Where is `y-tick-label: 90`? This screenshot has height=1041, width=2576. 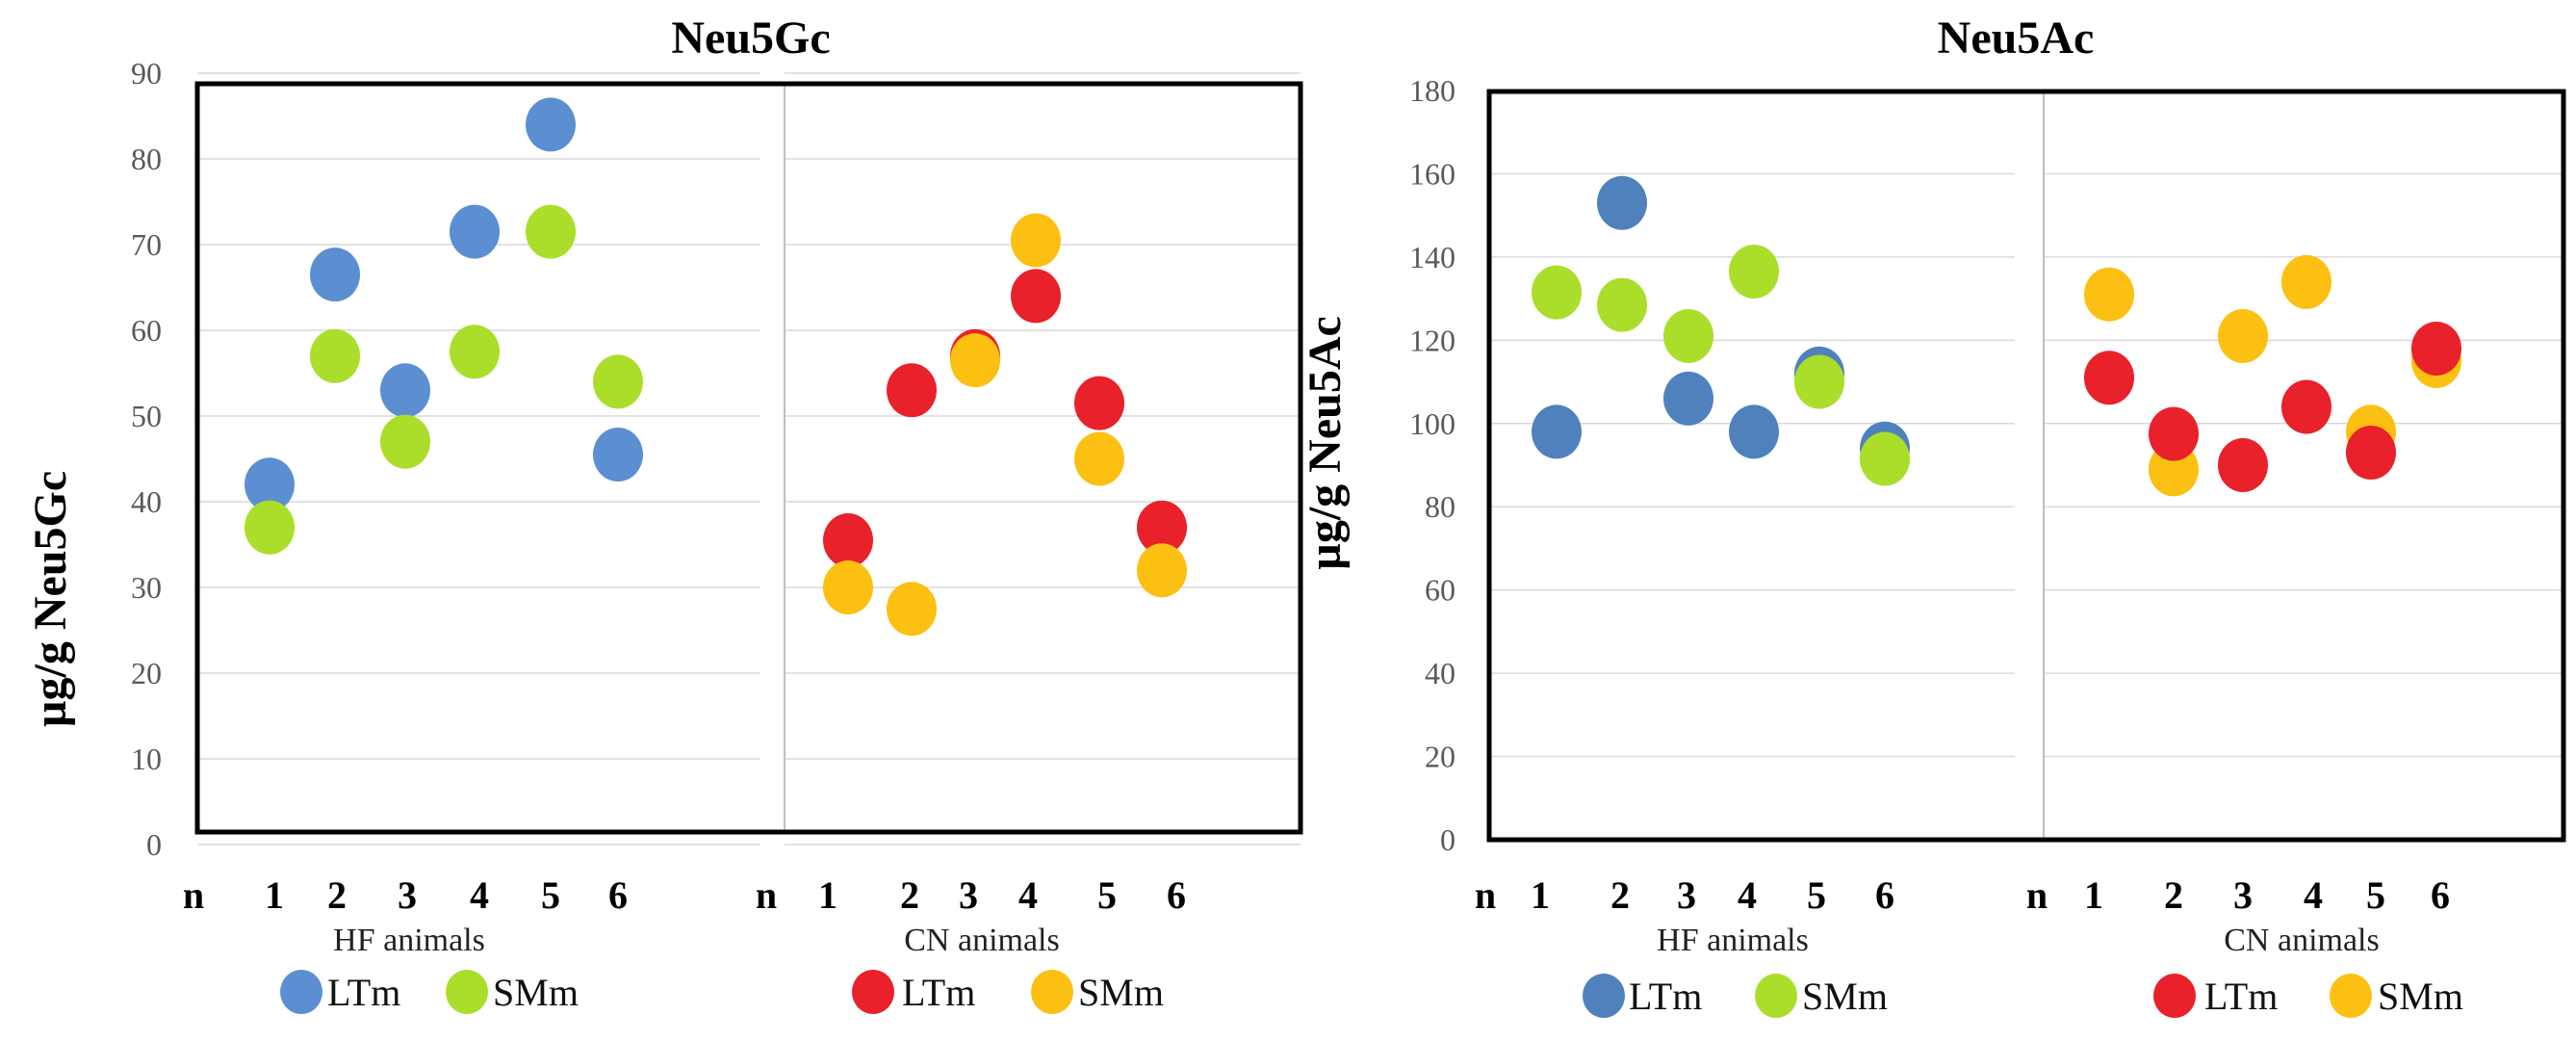 y-tick-label: 90 is located at coordinates (147, 73).